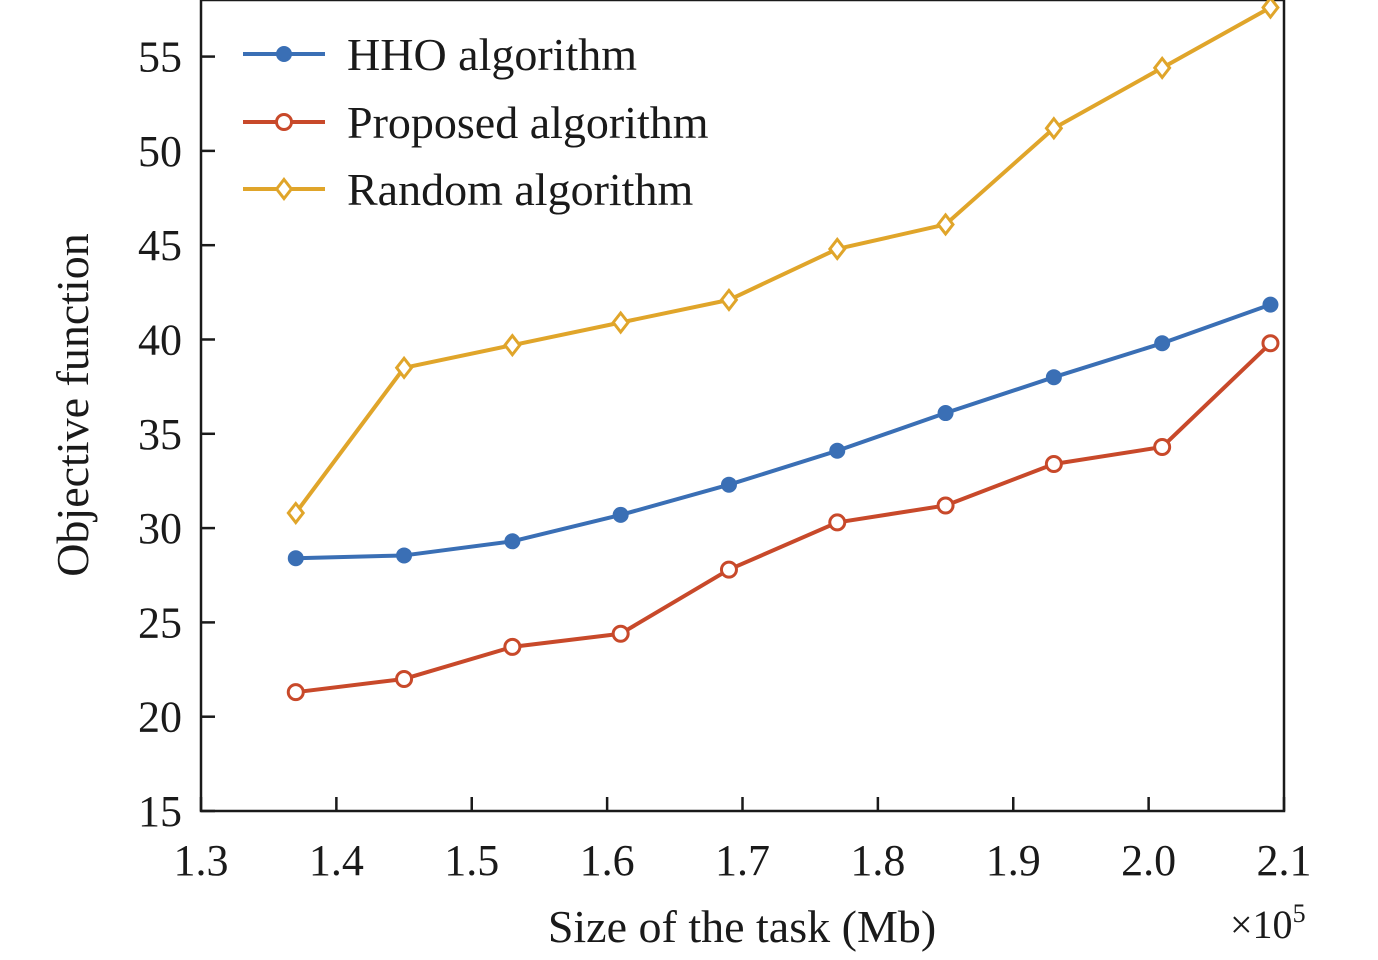  I want to click on legend-label: Random algorithm, so click(520, 189).